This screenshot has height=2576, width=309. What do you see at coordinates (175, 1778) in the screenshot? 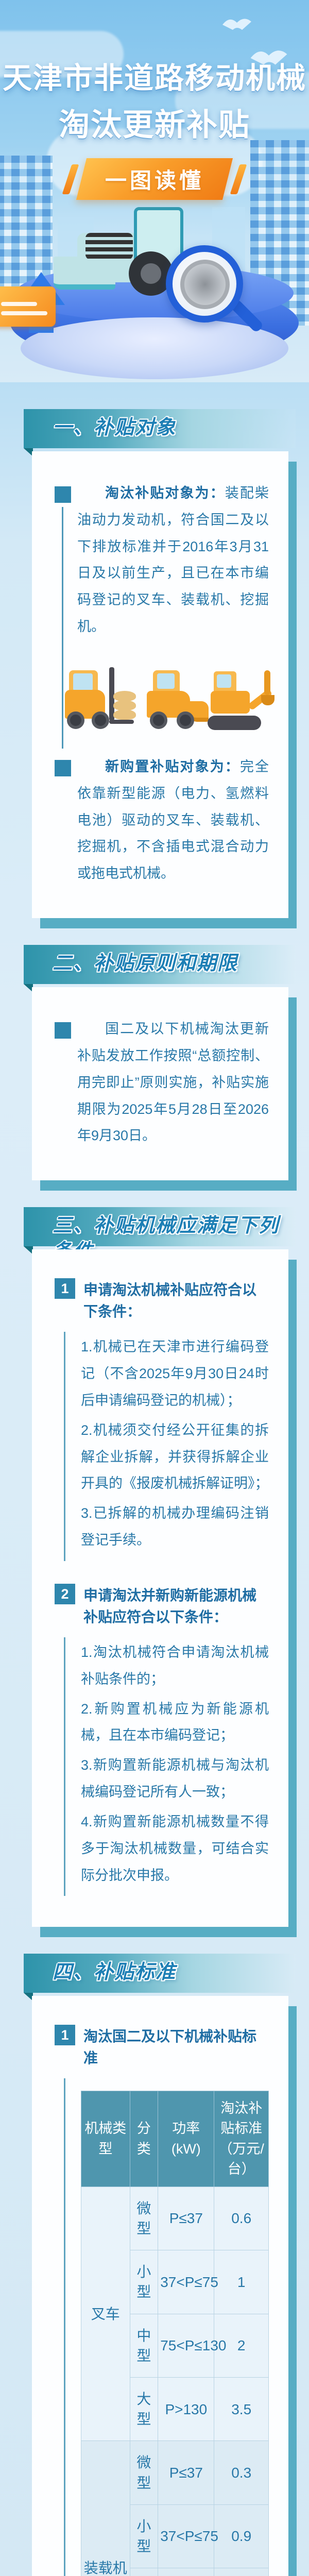
I see `condition-line: 3.新购置新能源机械与淘汰机械编码登记所有人一致；` at bounding box center [175, 1778].